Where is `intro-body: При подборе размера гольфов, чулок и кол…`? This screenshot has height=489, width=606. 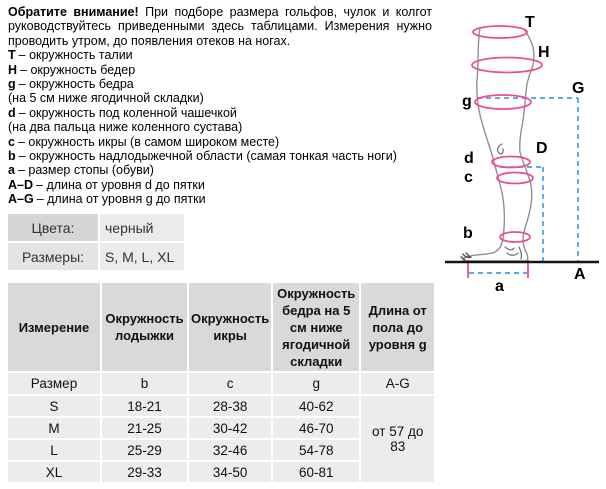
intro-body: При подборе размера гольфов, чулок и кол… is located at coordinates (220, 26).